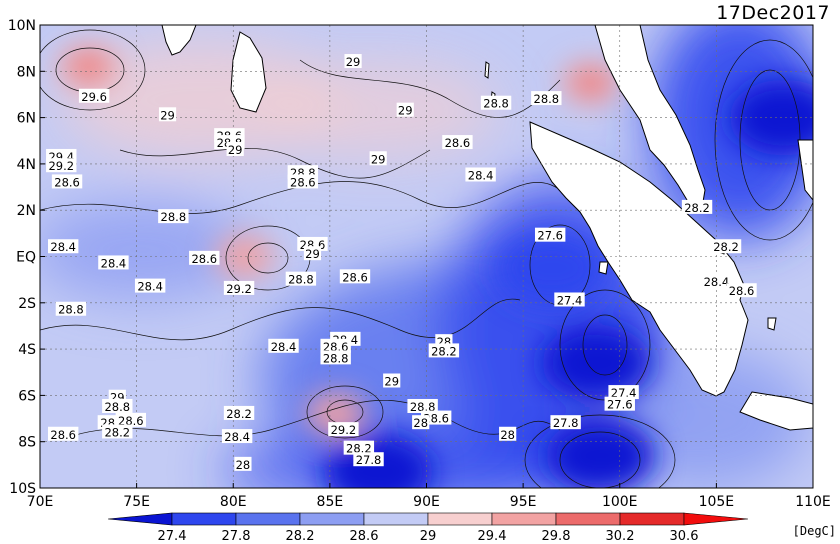 This screenshot has height=544, width=840. What do you see at coordinates (236, 536) in the screenshot?
I see `colorbar-label: 27.8` at bounding box center [236, 536].